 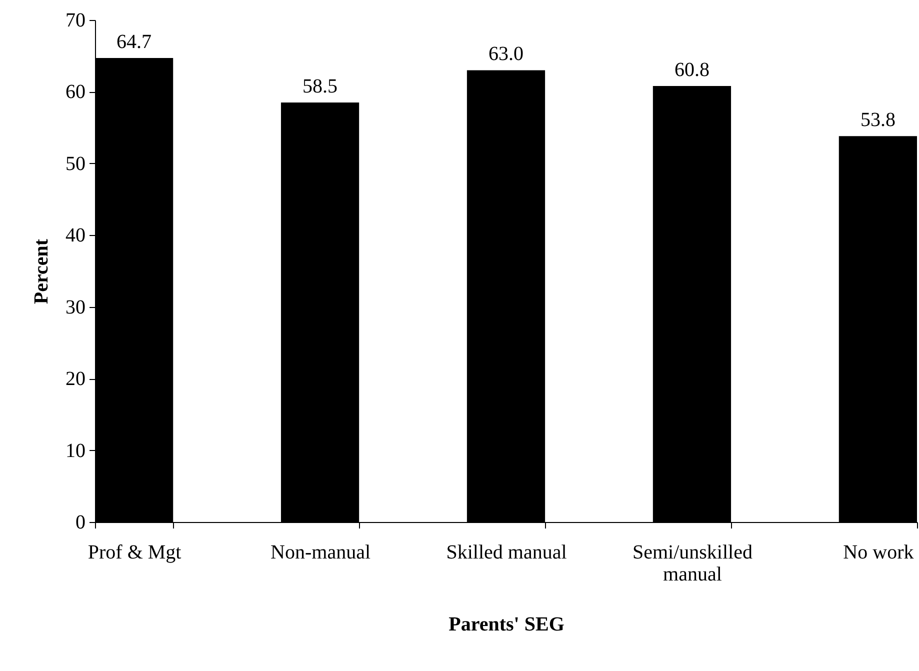 I want to click on x-tick-label: Prof & Mgt, so click(x=135, y=553).